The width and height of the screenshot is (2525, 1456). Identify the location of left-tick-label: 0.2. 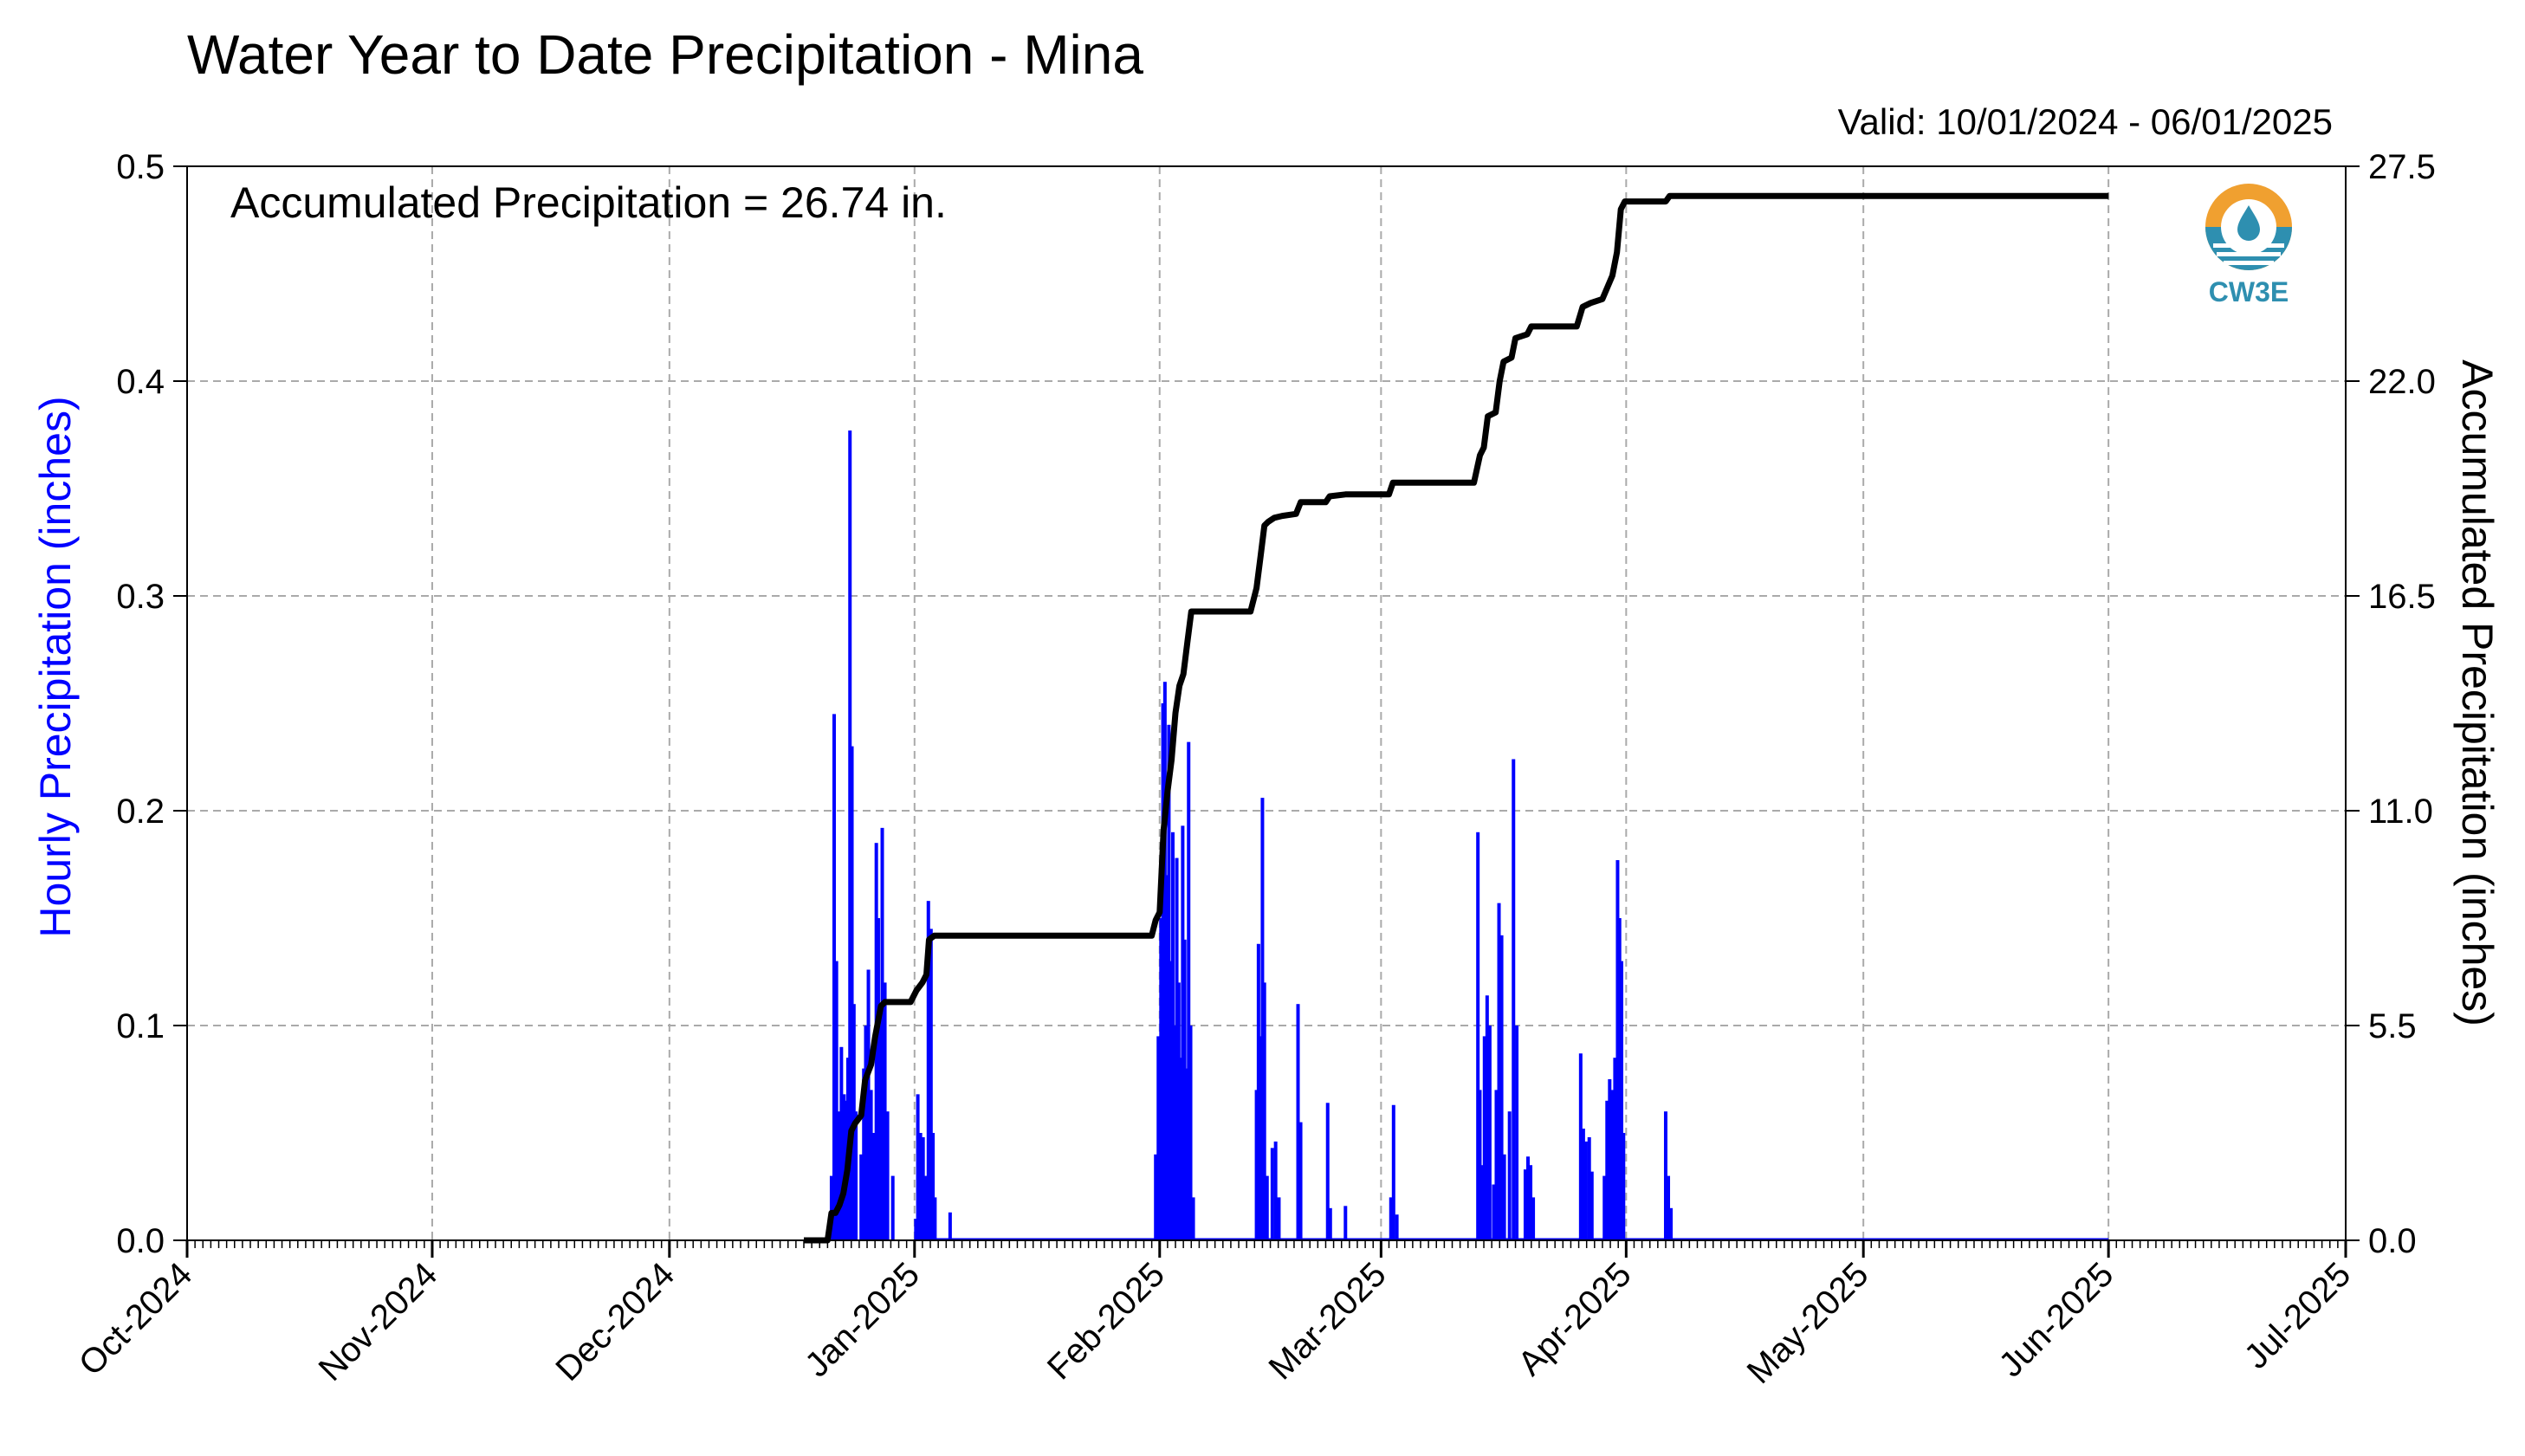
(140, 812).